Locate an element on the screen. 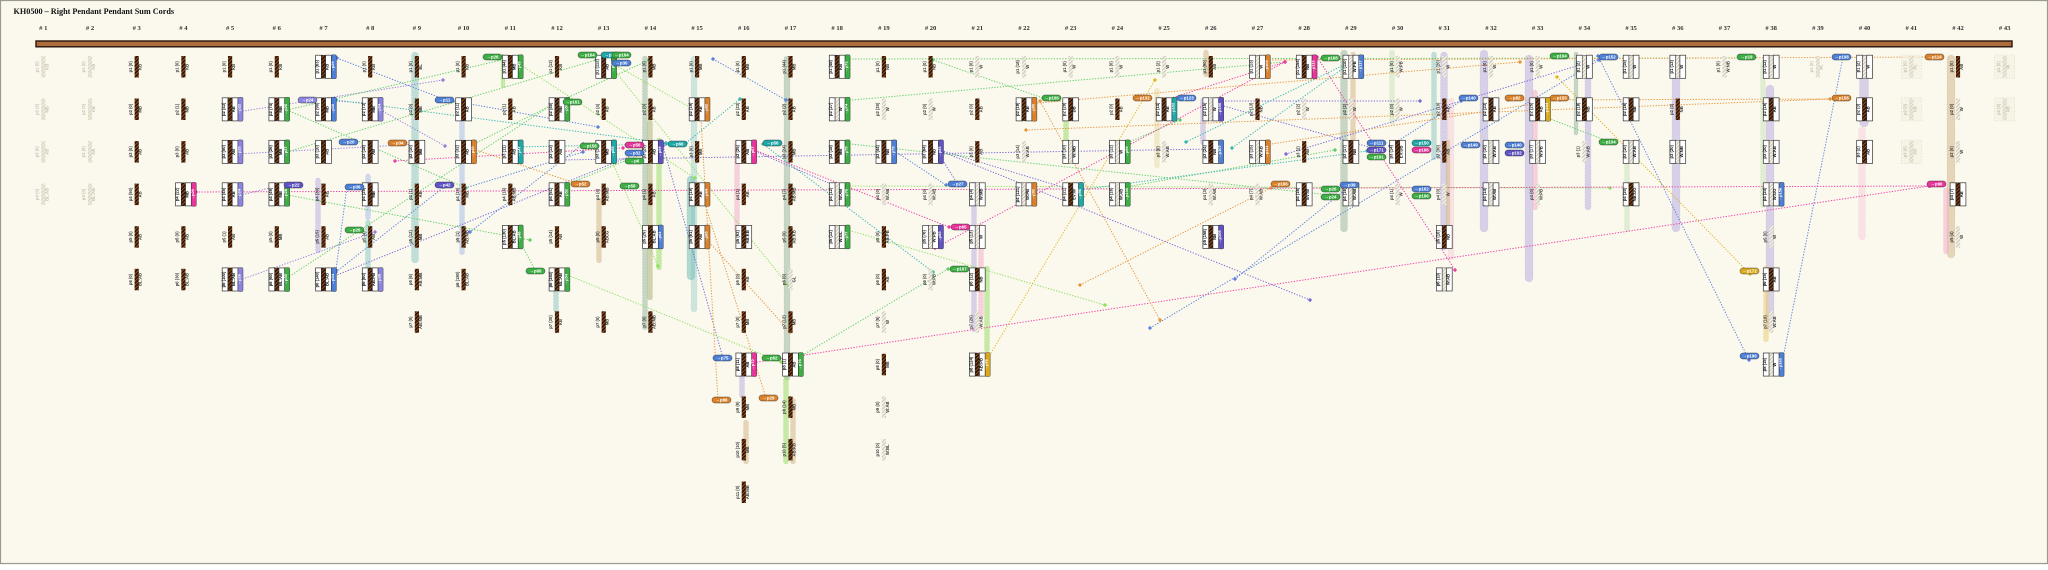 The width and height of the screenshot is (2048, 570). svg-text: p3 (44) is located at coordinates (877, 151).